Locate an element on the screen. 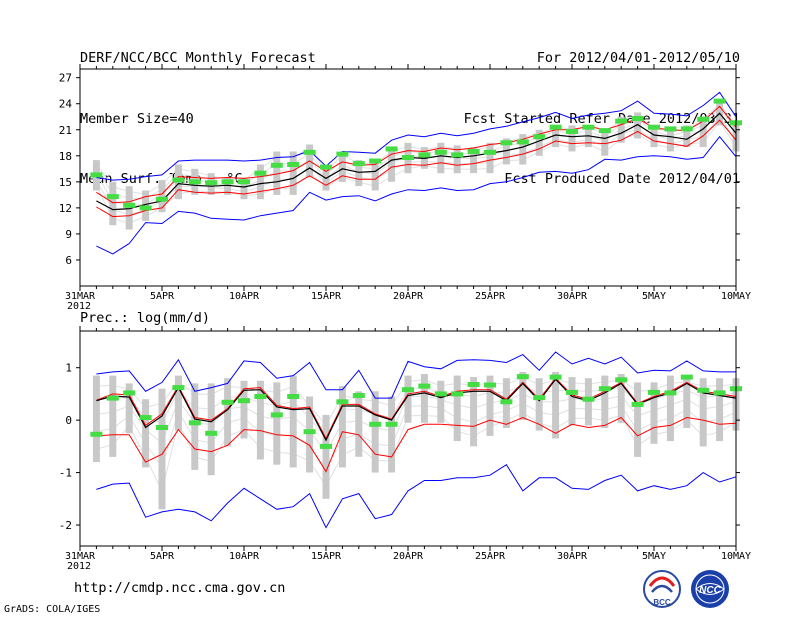 The width and height of the screenshot is (800, 618). temp-x-year-label: 2012 is located at coordinates (79, 306).